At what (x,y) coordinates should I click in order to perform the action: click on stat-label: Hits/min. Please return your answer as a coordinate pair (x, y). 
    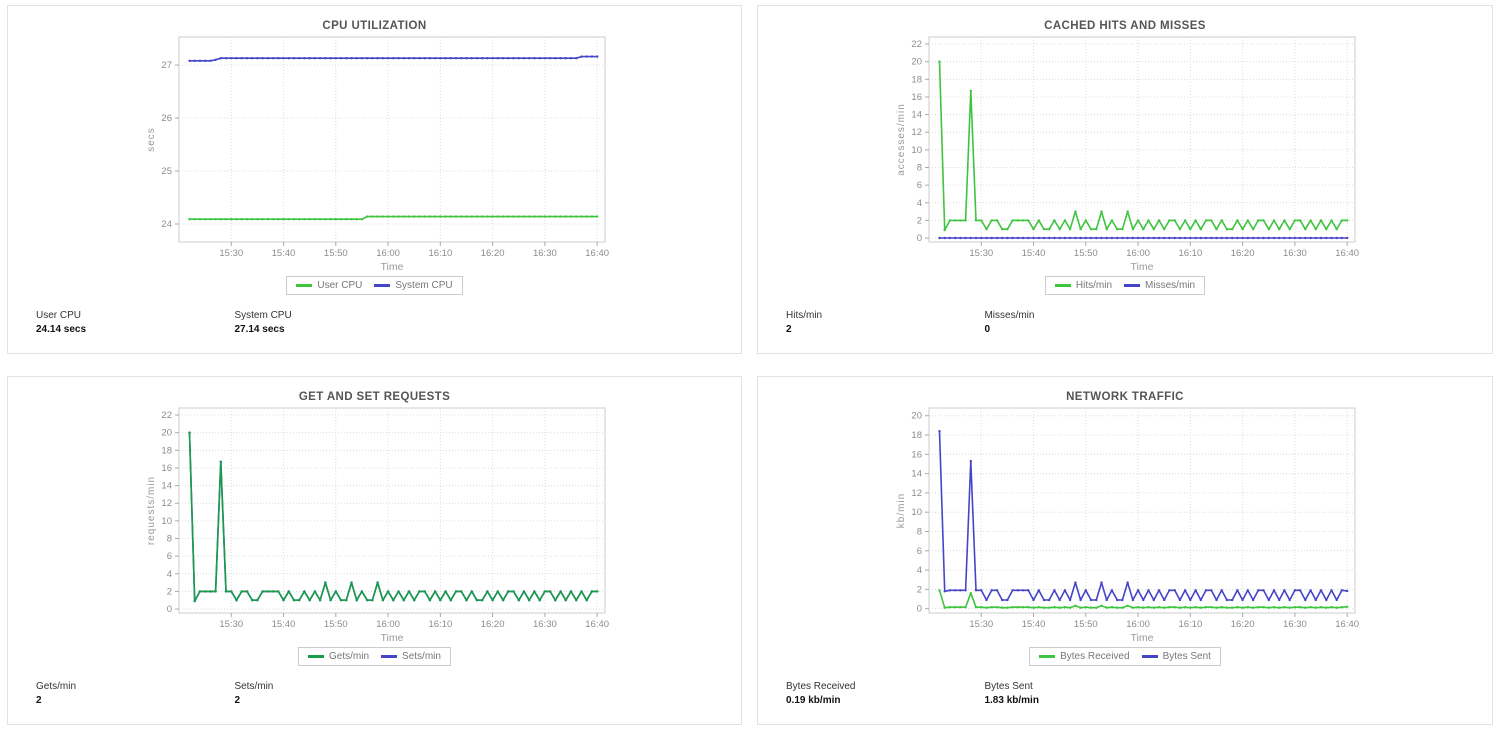
    Looking at the image, I should click on (804, 315).